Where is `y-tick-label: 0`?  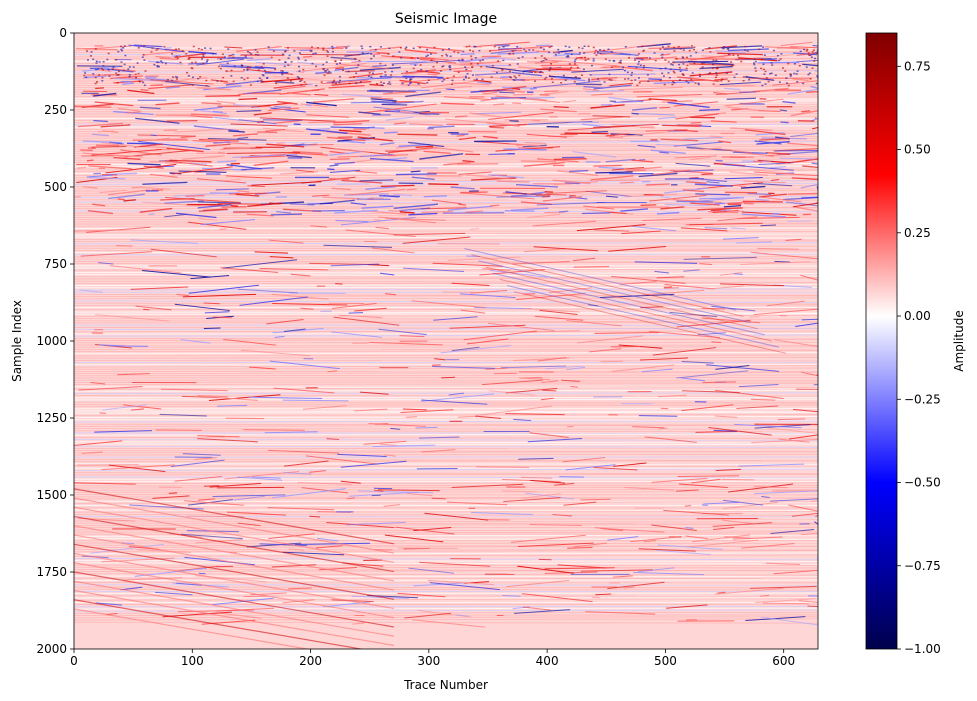 y-tick-label: 0 is located at coordinates (63, 33).